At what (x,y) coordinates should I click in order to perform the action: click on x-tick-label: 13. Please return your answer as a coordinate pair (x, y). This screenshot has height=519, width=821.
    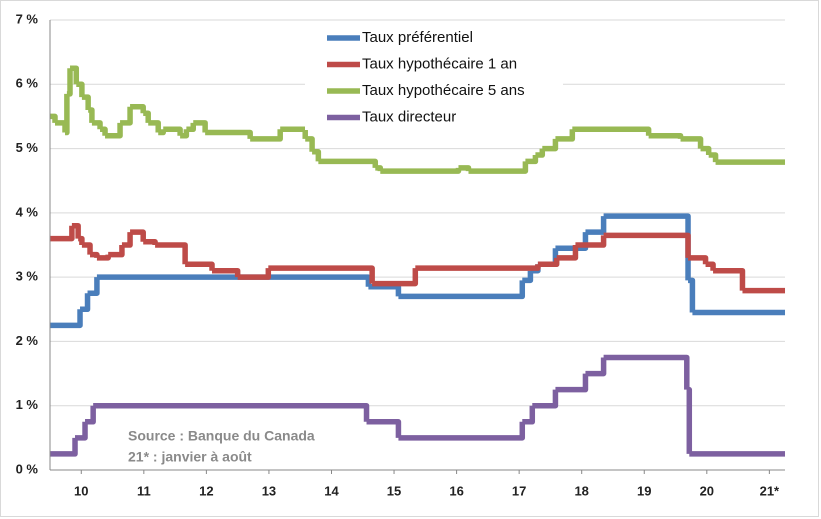
    Looking at the image, I should click on (269, 490).